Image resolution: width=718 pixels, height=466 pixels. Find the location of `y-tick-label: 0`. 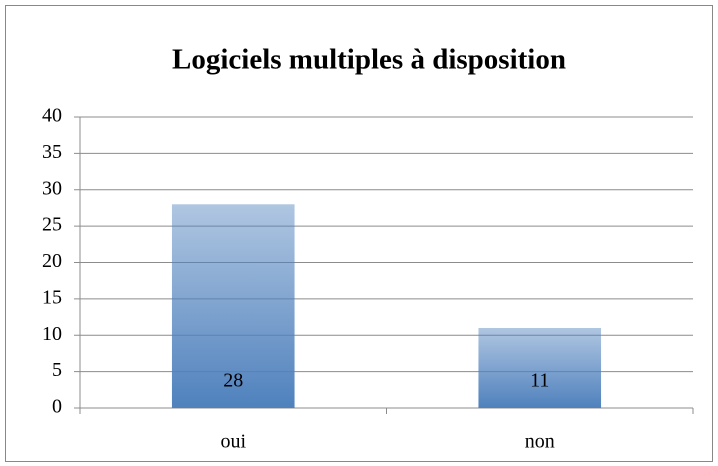

y-tick-label: 0 is located at coordinates (57, 407).